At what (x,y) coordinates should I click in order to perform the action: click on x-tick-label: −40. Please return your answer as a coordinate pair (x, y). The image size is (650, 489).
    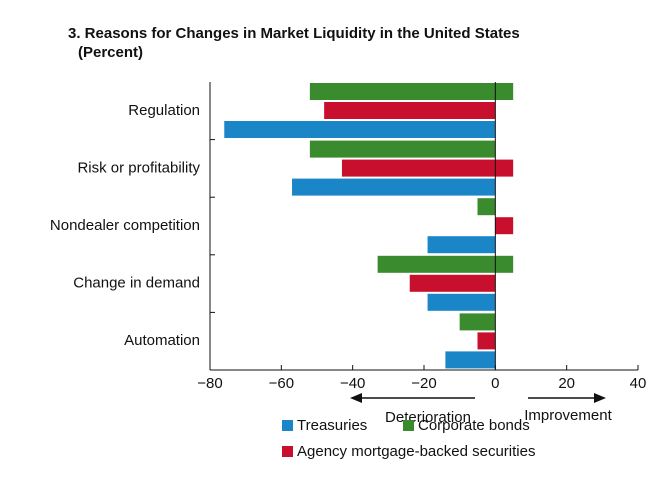
    Looking at the image, I should click on (352, 383).